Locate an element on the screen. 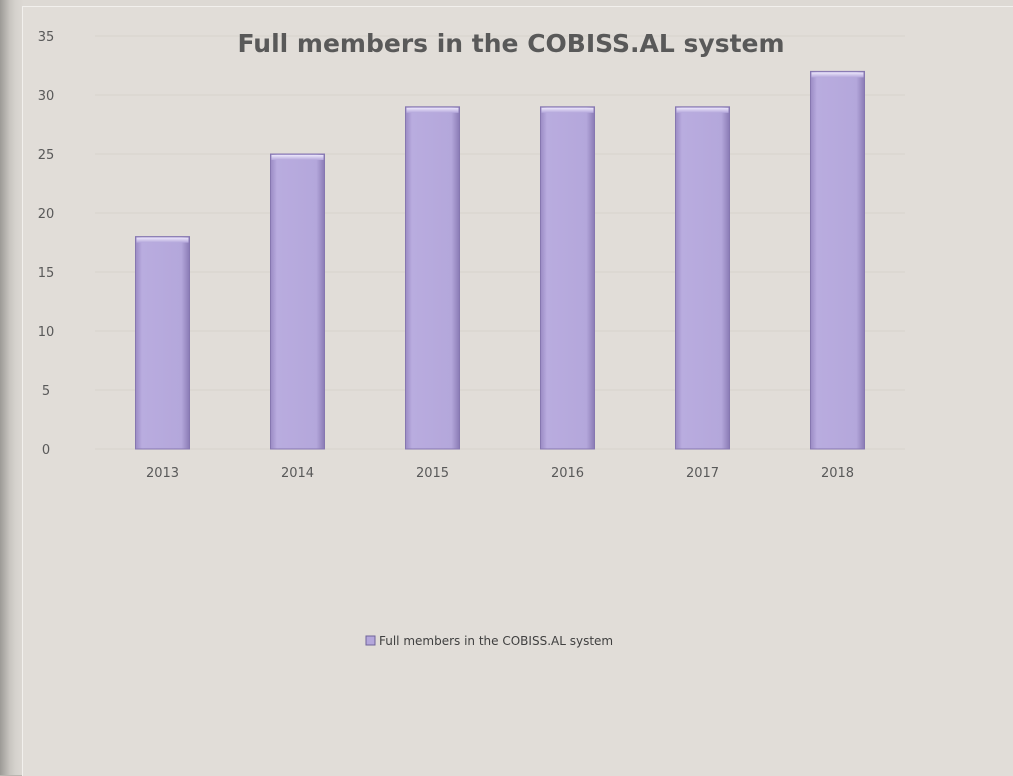  x-tick-label: 2015 is located at coordinates (432, 473).